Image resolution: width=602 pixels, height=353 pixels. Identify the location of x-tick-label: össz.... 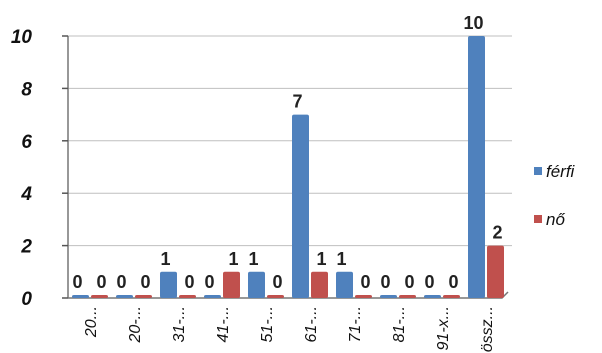
(487, 329).